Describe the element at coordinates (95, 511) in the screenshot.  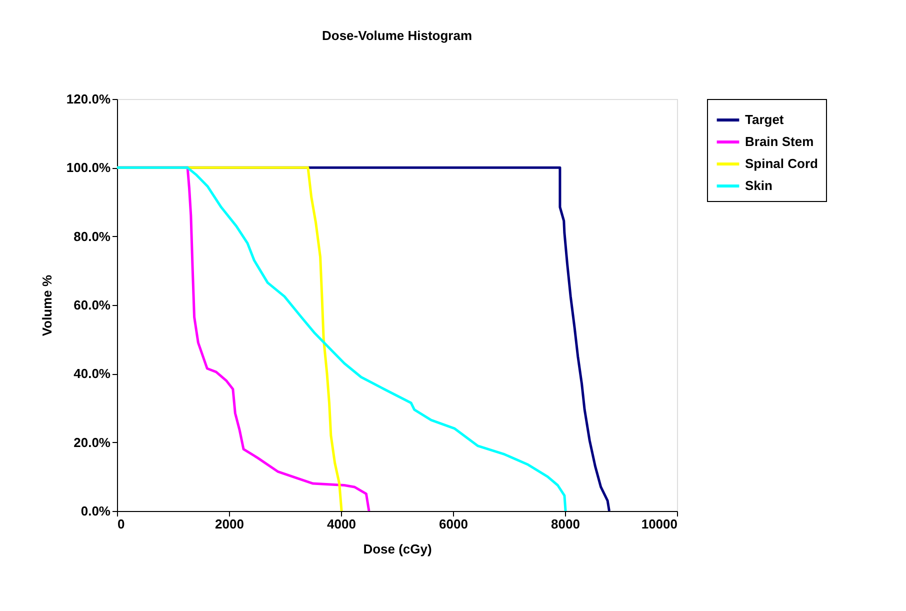
I see `y-tick-label: 0.0%` at that location.